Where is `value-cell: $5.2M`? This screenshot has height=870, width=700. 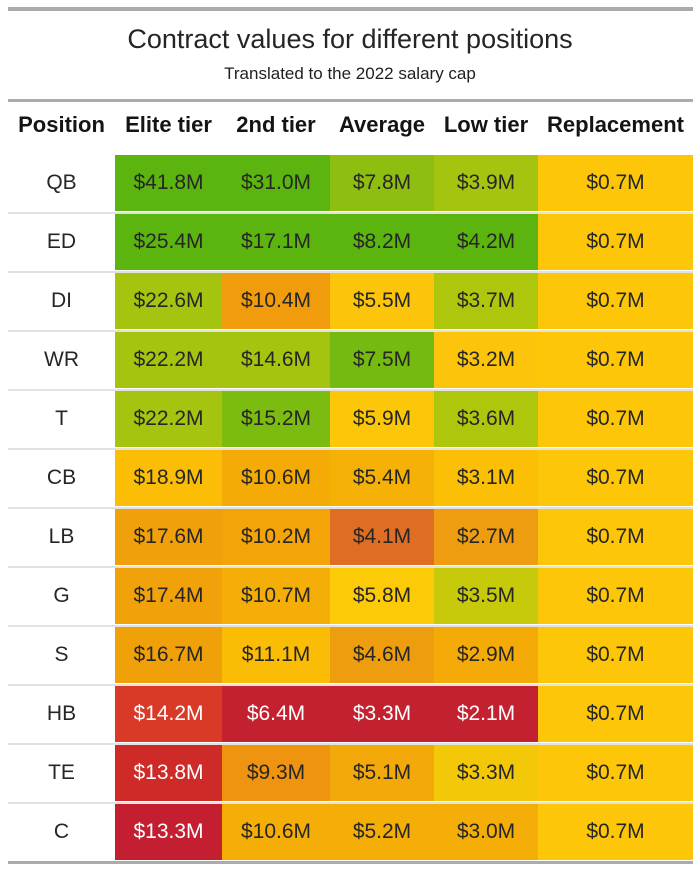
value-cell: $5.2M is located at coordinates (382, 832).